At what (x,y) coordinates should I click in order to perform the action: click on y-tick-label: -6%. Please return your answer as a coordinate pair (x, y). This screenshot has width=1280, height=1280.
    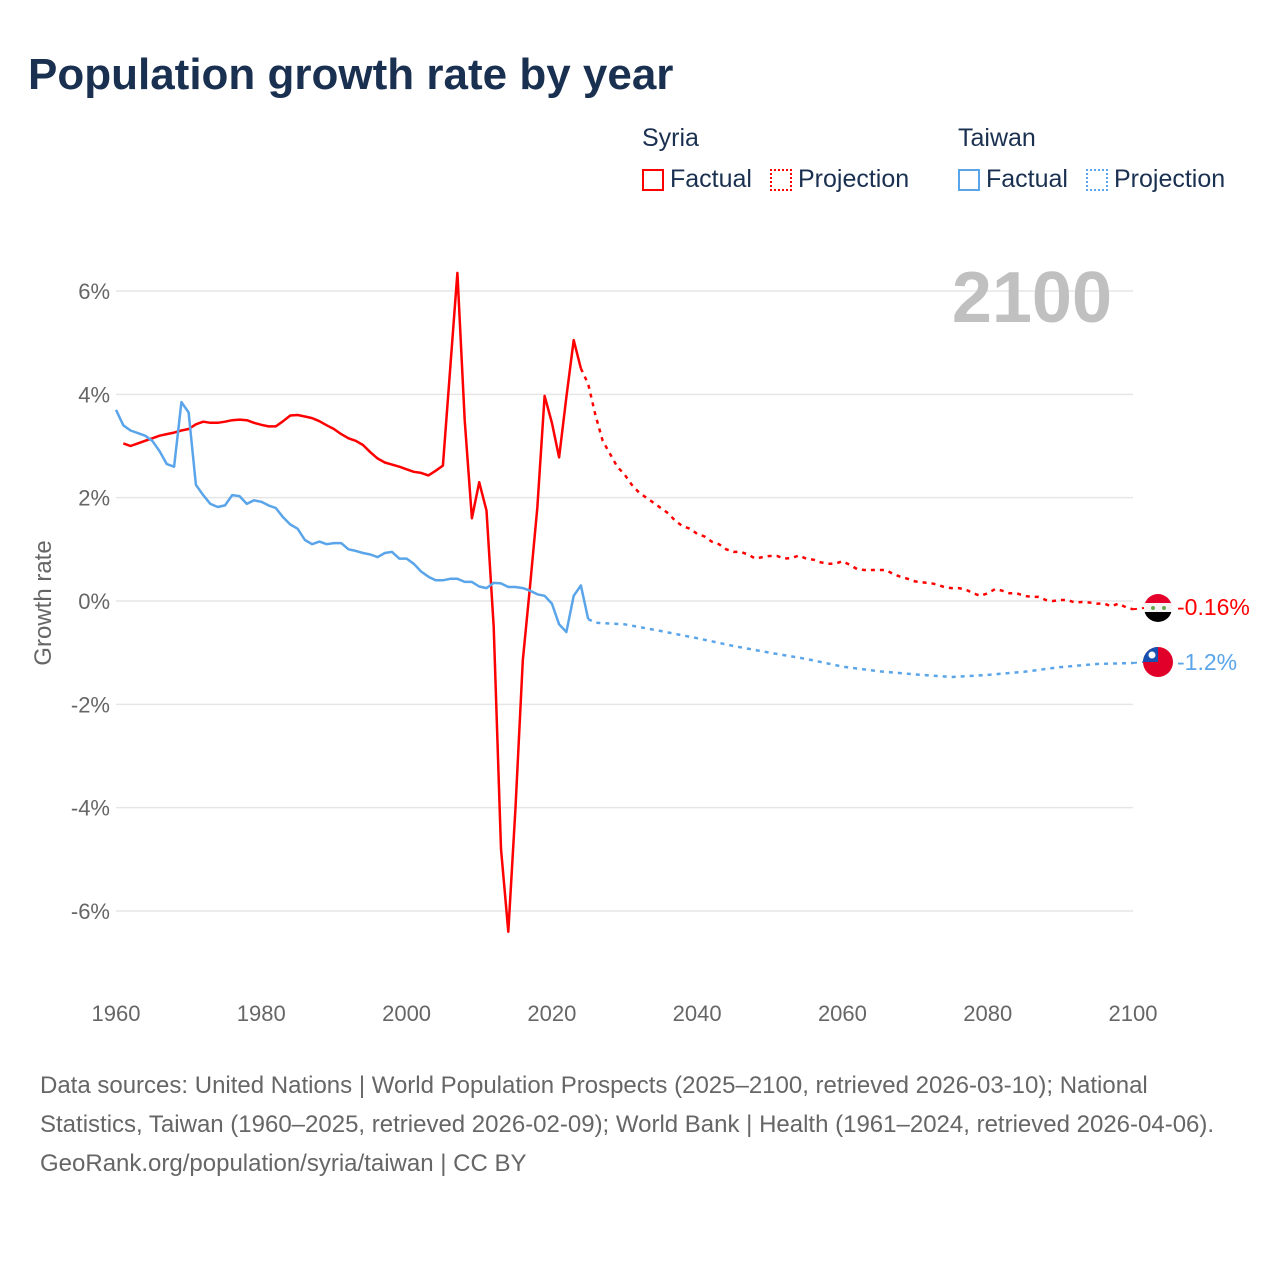
    Looking at the image, I should click on (90, 911).